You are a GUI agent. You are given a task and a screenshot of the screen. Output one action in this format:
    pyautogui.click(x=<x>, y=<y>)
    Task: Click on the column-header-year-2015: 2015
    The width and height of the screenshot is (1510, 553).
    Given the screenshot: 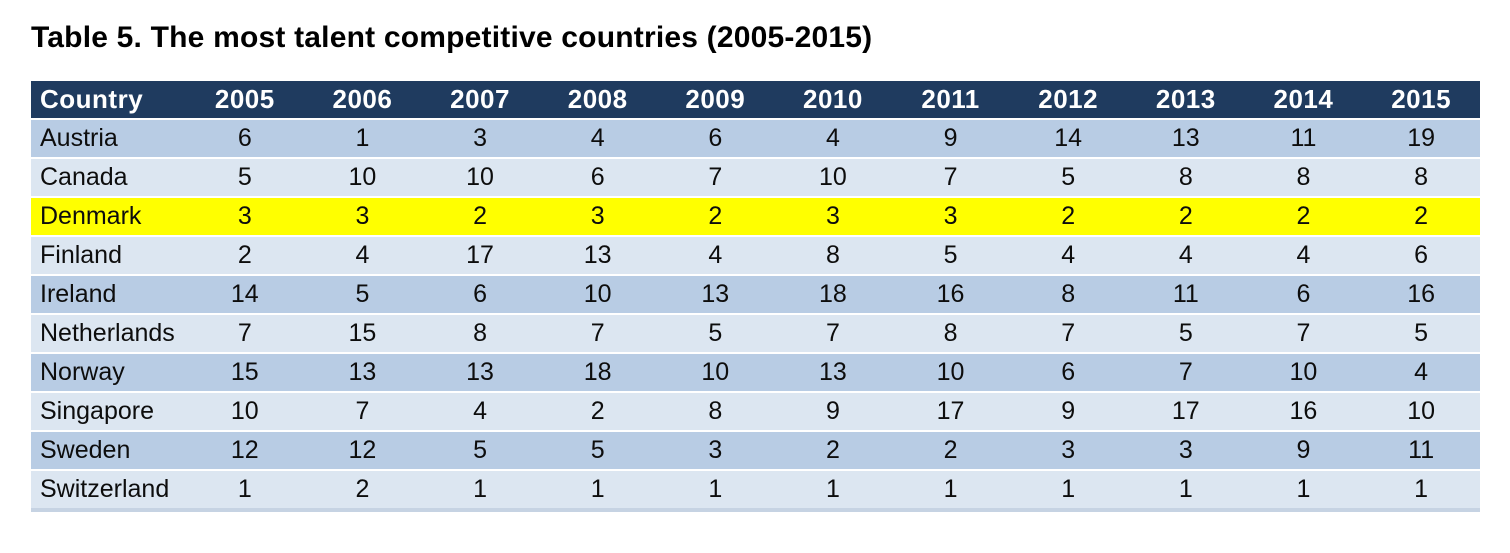 What is the action you would take?
    pyautogui.click(x=1421, y=99)
    